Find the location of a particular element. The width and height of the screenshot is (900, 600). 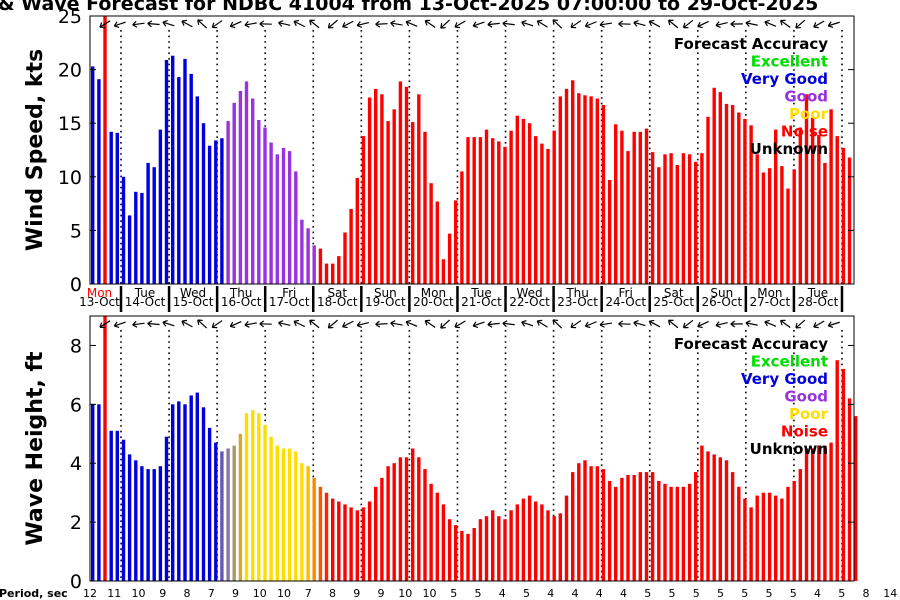

period-tick-label: 4 is located at coordinates (817, 593).